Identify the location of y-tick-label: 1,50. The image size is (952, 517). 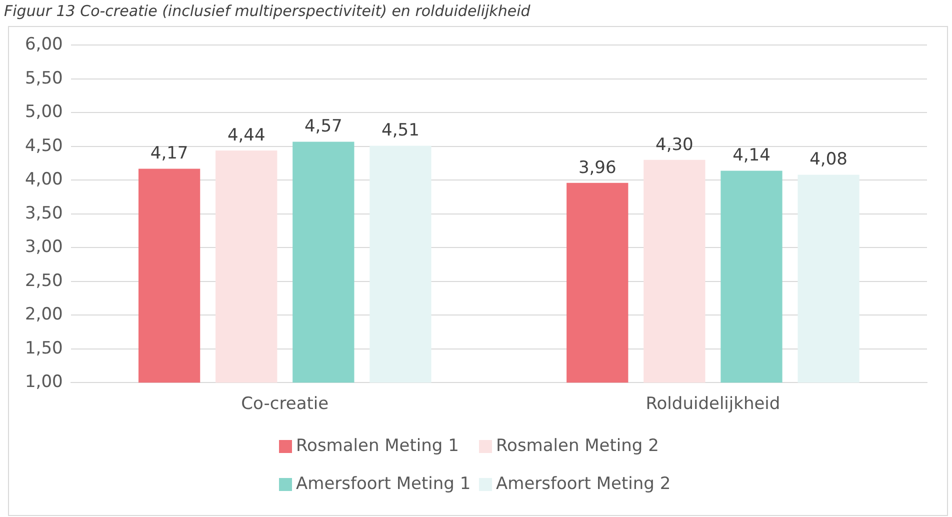
(43, 348).